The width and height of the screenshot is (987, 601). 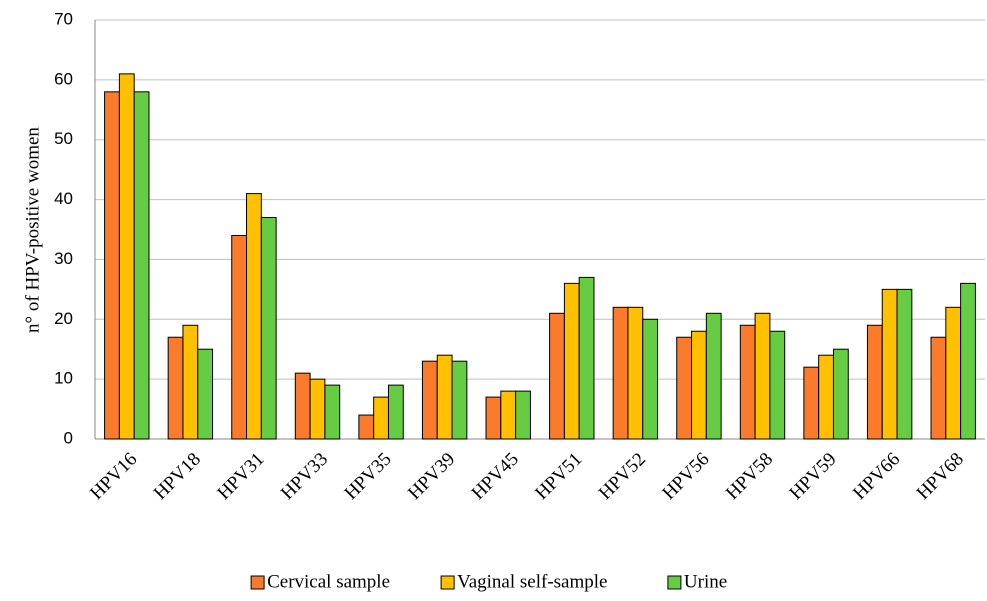 I want to click on legend-label: Urine, so click(x=705, y=581).